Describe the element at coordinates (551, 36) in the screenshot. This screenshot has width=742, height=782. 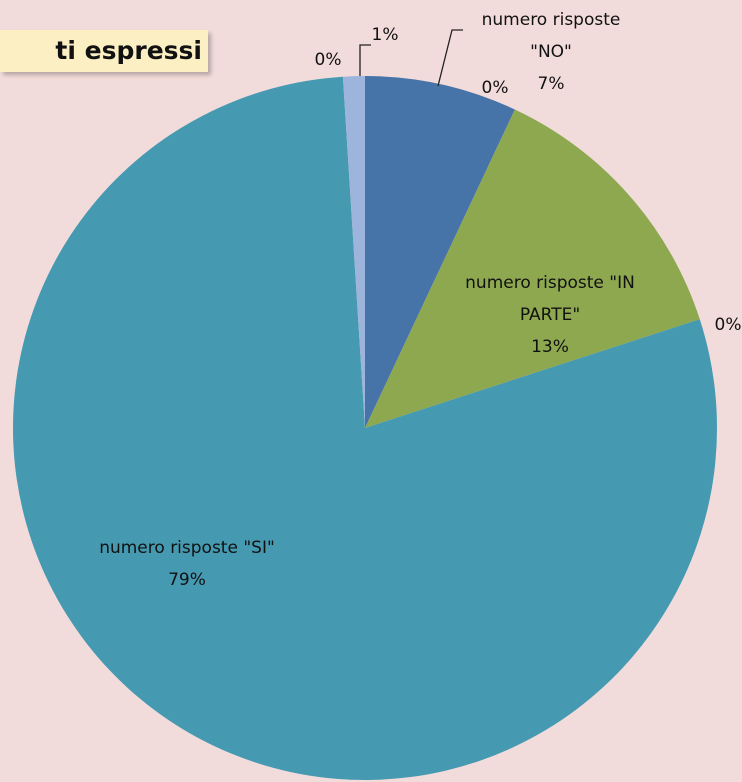
I see `category-label: numero risposte "NO"` at that location.